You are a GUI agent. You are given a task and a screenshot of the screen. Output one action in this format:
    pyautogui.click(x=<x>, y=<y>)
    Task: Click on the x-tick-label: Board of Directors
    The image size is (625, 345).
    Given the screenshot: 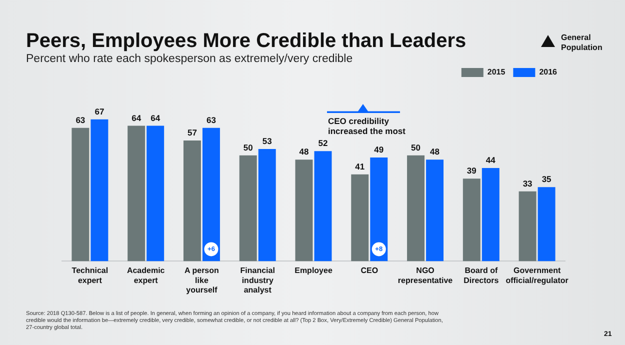 What is the action you would take?
    pyautogui.click(x=482, y=275)
    